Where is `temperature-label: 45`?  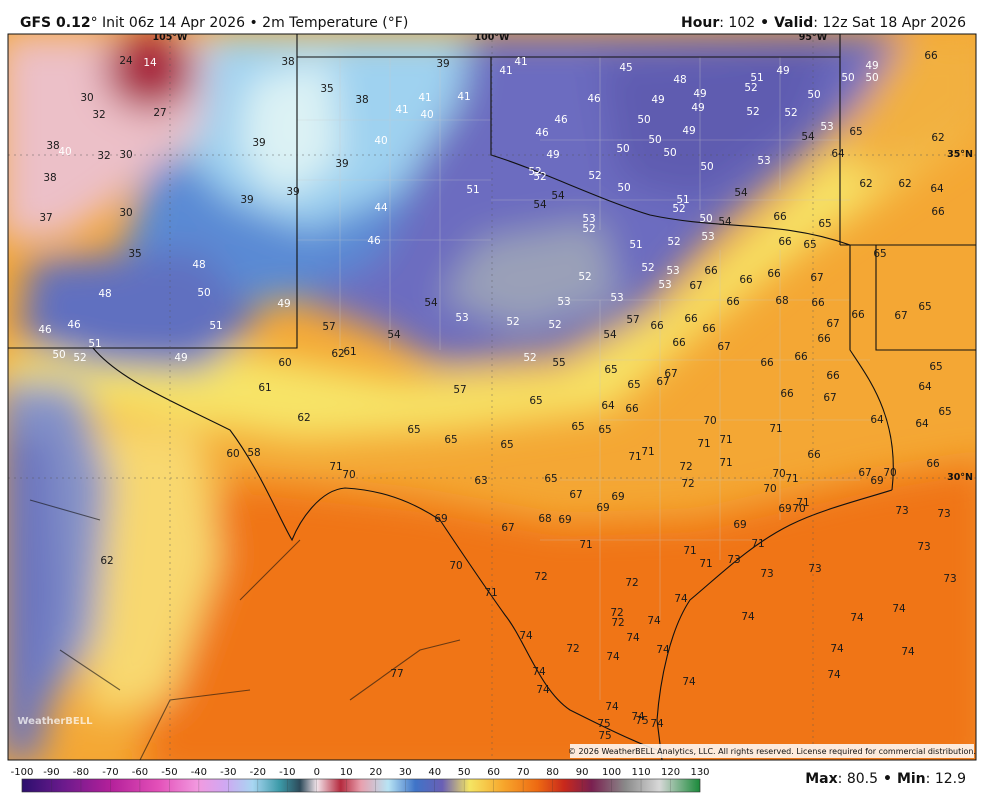
temperature-label: 45 is located at coordinates (625, 68).